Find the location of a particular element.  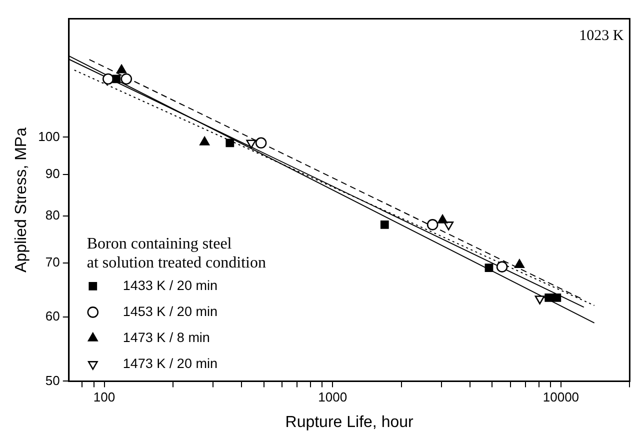

y-tick-label: 80 is located at coordinates (52, 214).